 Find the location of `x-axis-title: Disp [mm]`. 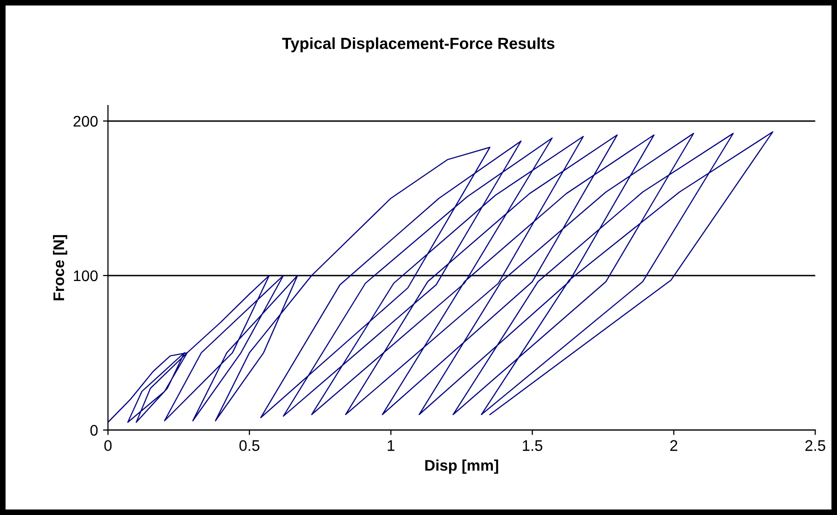

x-axis-title: Disp [mm] is located at coordinates (461, 467).